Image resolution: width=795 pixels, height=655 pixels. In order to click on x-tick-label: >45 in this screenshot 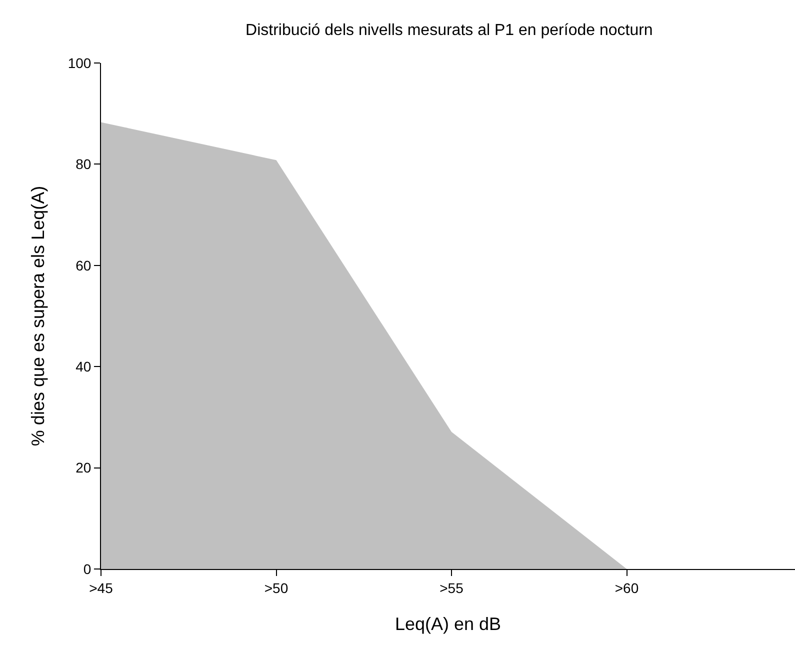, I will do `click(101, 588)`.